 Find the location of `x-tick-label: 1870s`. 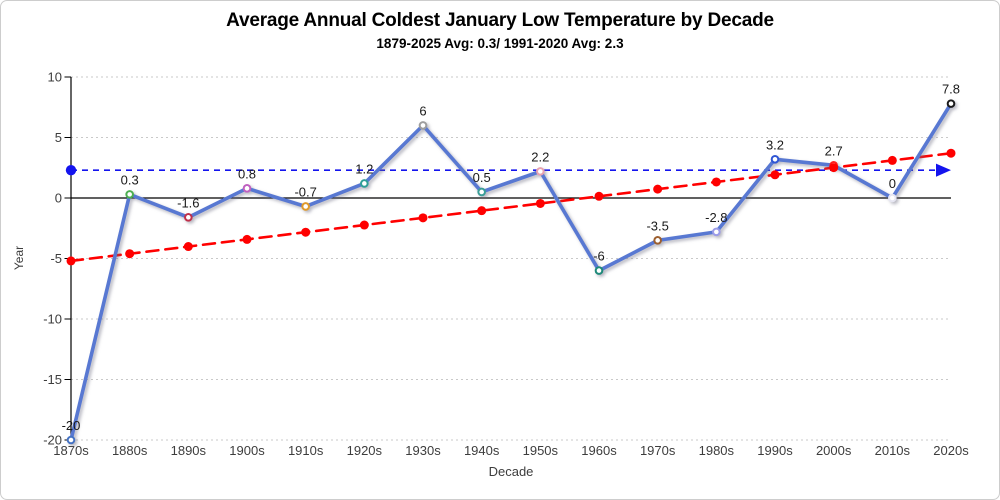

x-tick-label: 1870s is located at coordinates (71, 450).